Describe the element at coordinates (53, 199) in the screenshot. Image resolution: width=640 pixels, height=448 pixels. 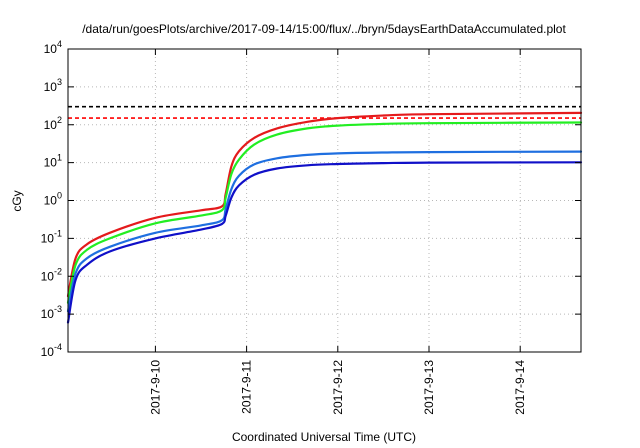
I see `y-tick-label: 10⁰` at that location.